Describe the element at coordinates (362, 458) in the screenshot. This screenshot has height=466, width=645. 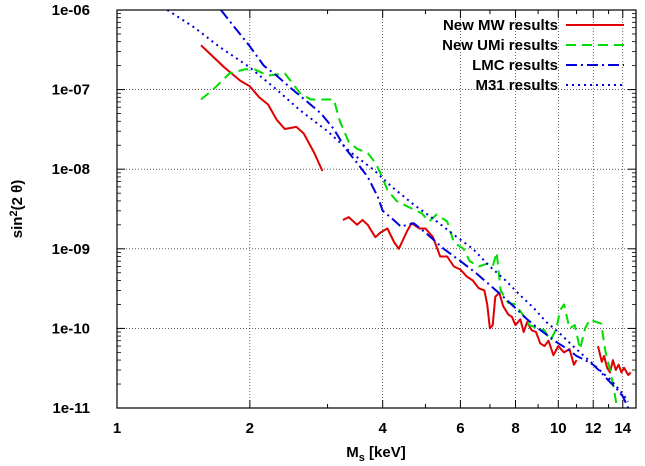
I see `x-axis-title-sub: s` at that location.